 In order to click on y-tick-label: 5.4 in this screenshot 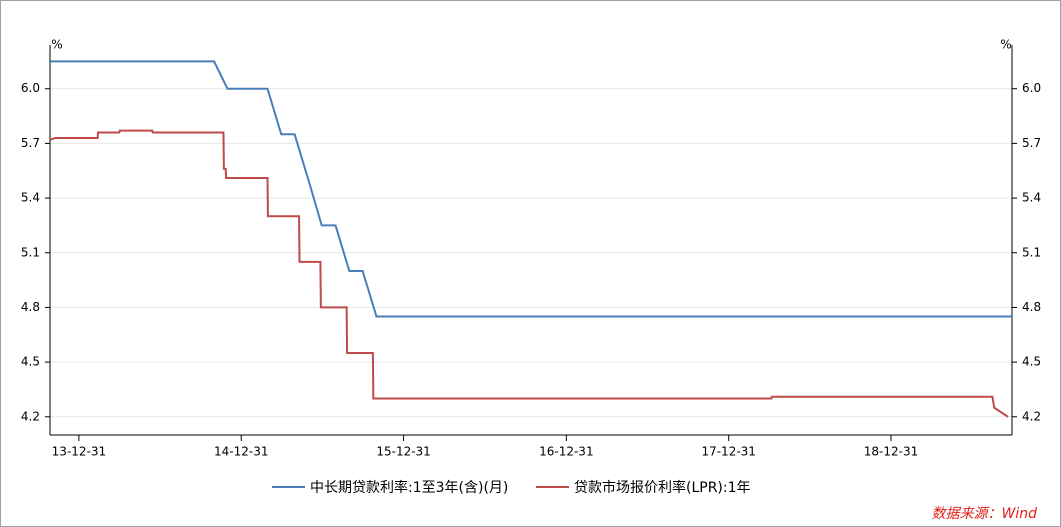, I will do `click(30, 198)`.